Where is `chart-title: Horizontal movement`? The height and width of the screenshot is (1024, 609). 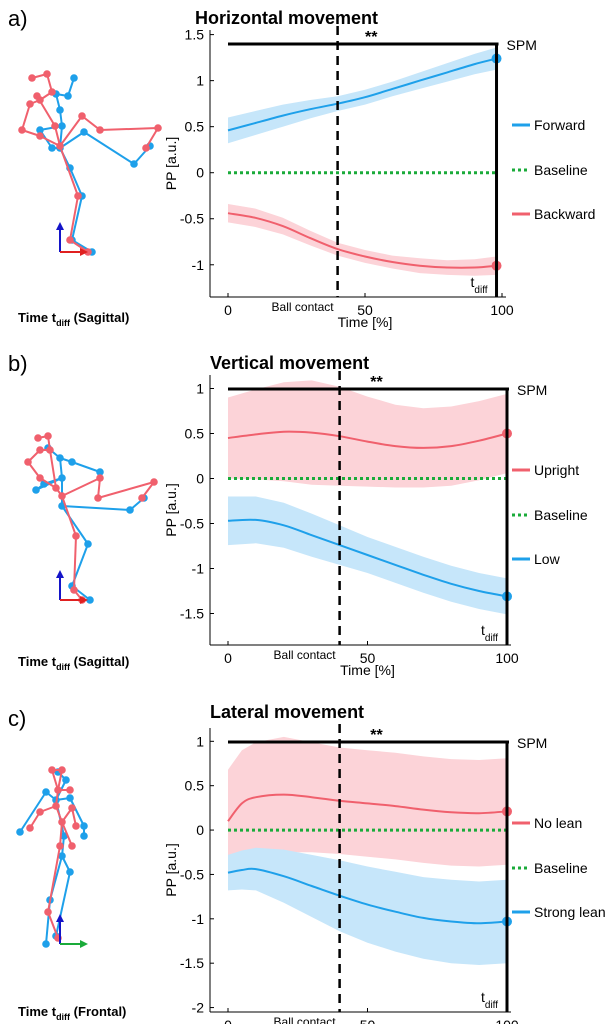 chart-title: Horizontal movement is located at coordinates (286, 18).